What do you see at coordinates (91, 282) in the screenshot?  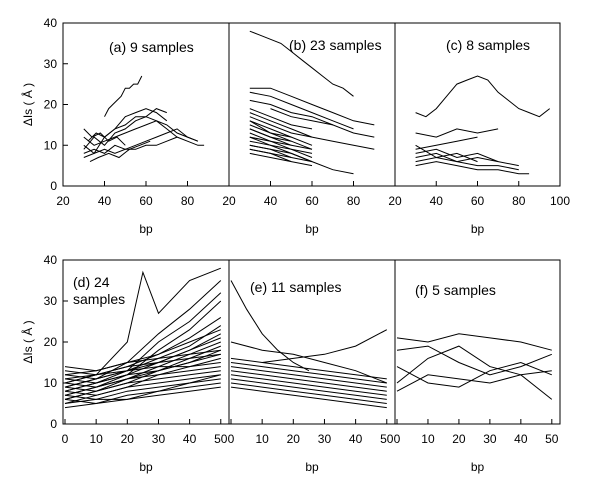 I see `panel-title: (d) 24` at bounding box center [91, 282].